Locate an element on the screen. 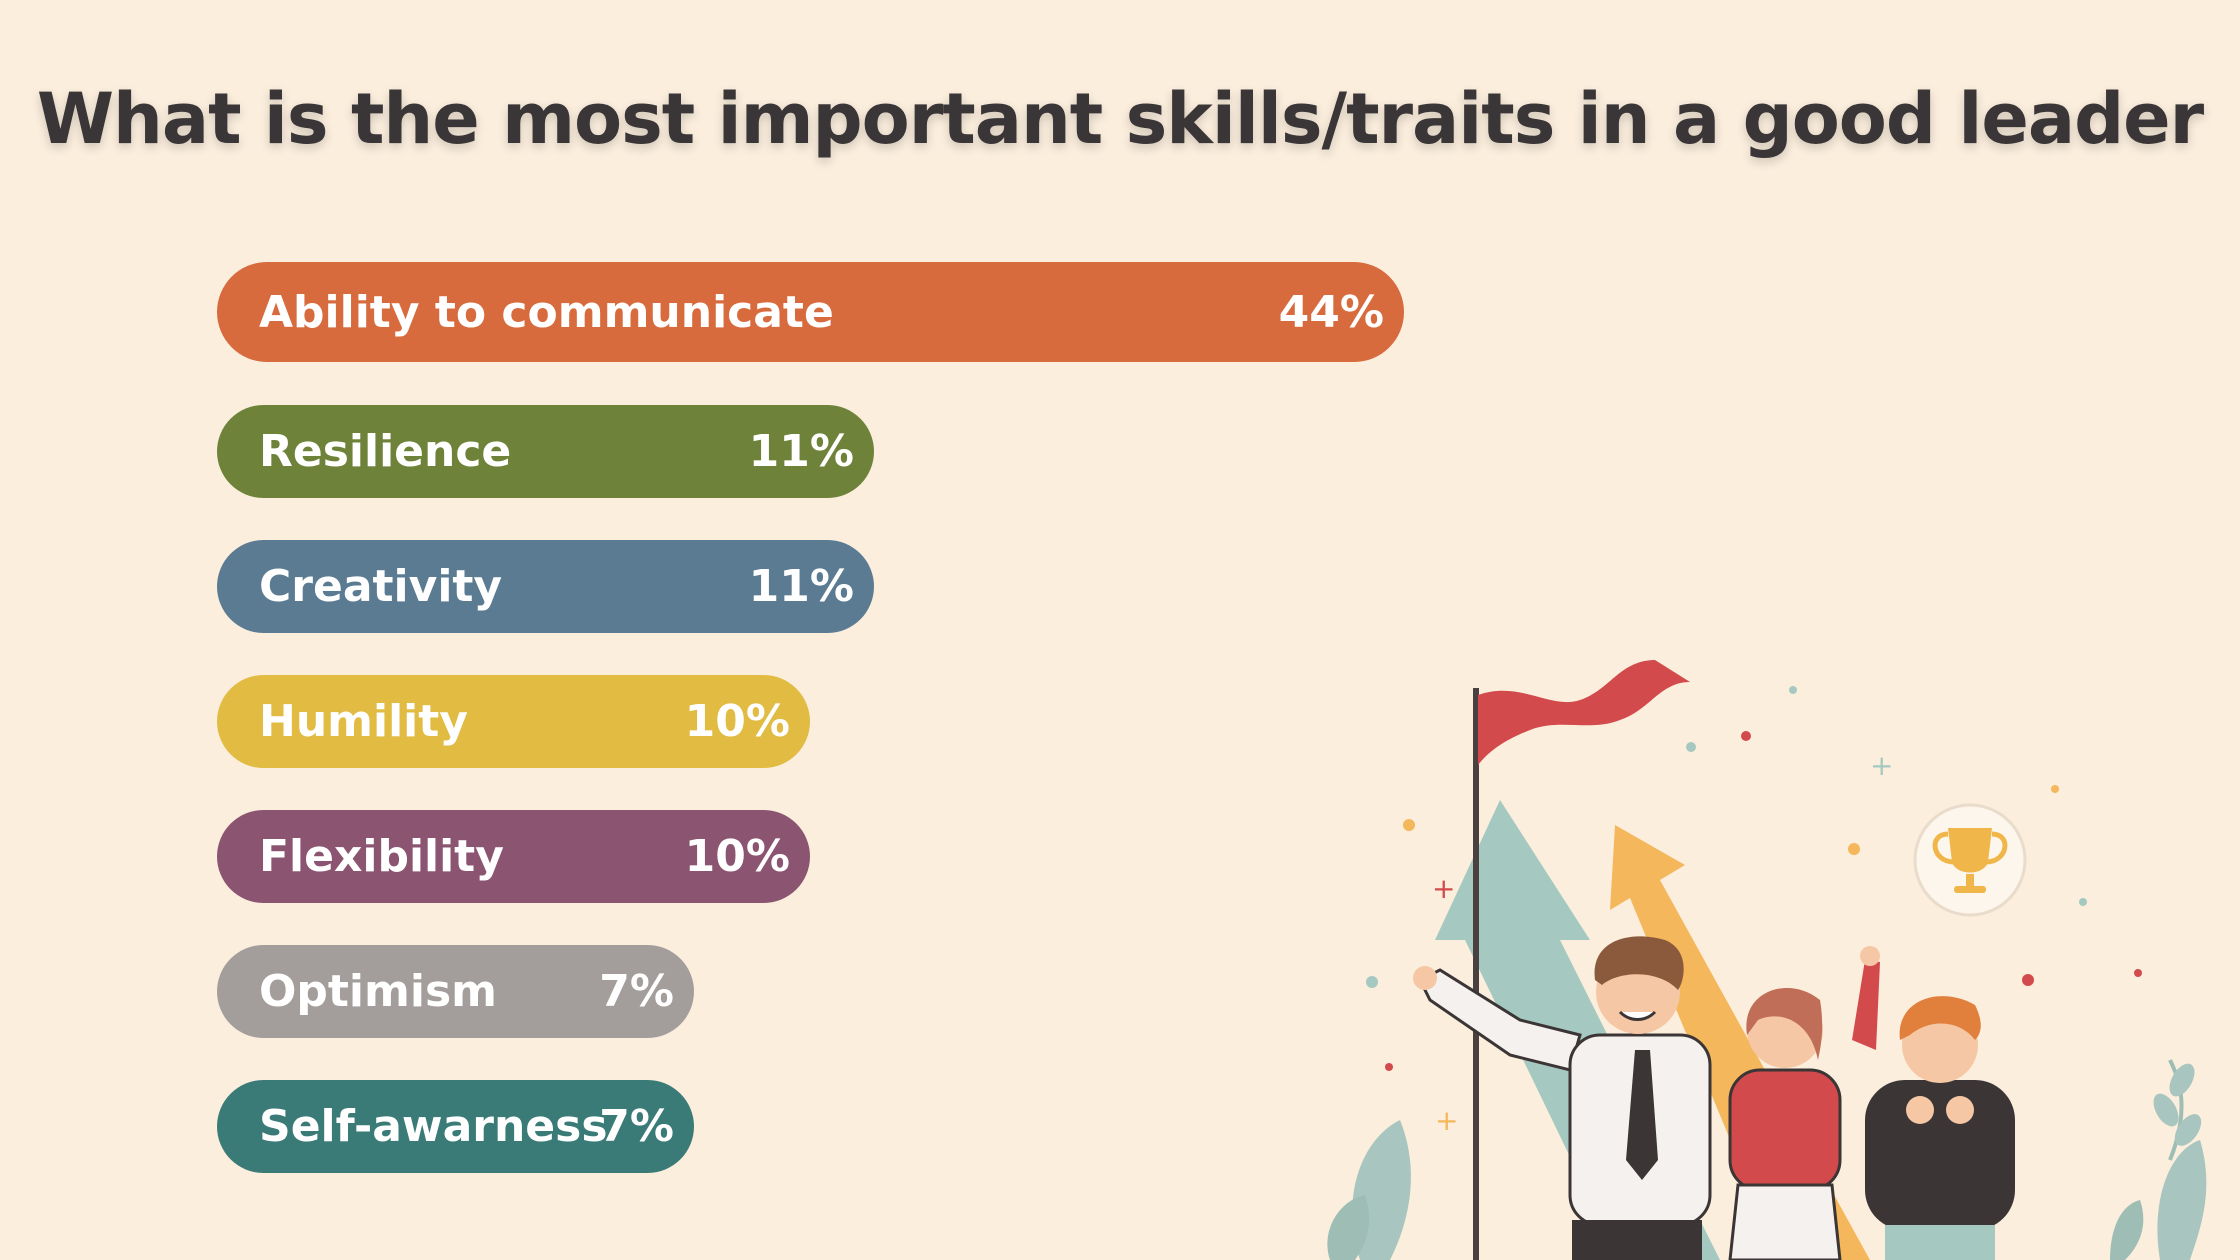 The image size is (2240, 1260). bar-label: Resilience is located at coordinates (385, 451).